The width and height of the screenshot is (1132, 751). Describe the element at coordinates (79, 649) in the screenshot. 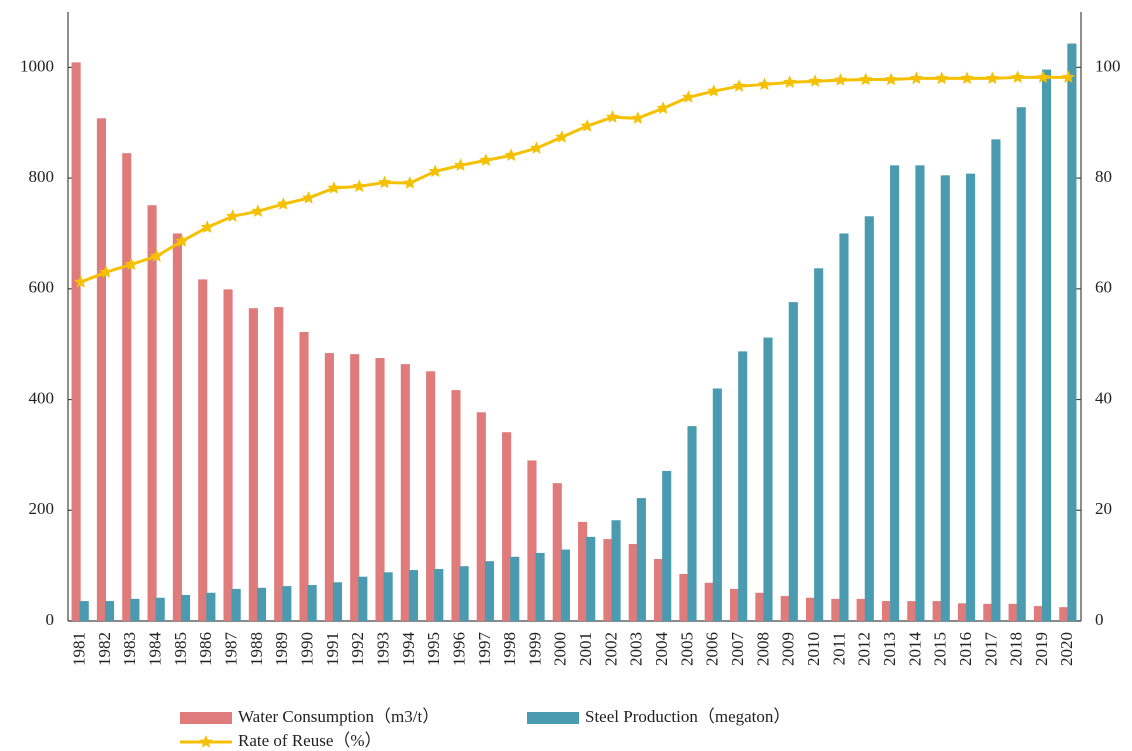

I see `x-tick-label: 1981` at that location.